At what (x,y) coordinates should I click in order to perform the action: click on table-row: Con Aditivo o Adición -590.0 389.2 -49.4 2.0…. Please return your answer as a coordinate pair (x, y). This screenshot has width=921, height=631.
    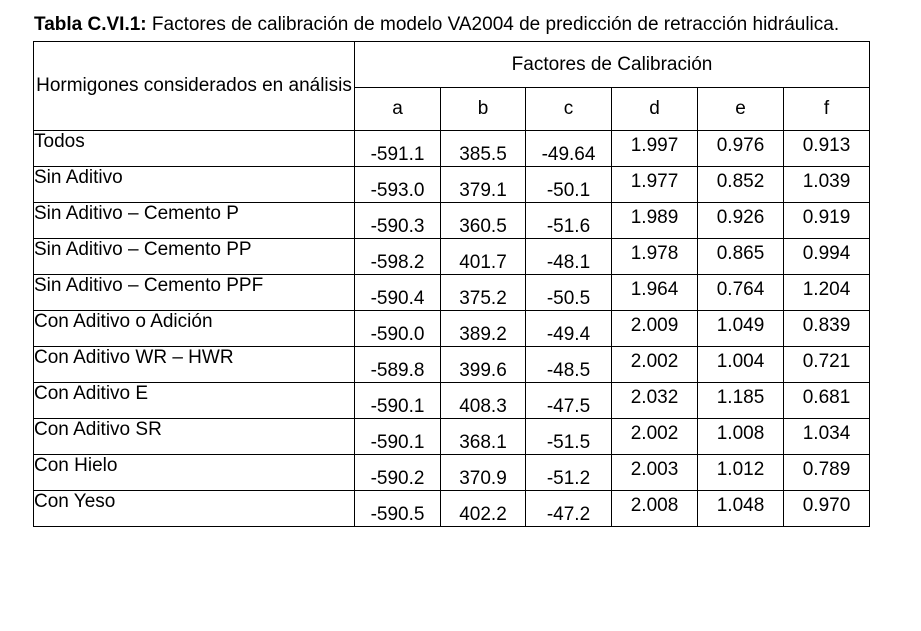
    Looking at the image, I should click on (451, 328).